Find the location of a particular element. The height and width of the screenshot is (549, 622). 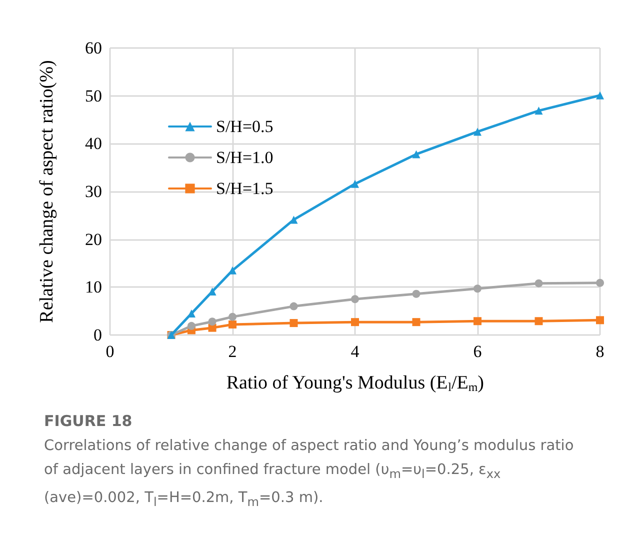

legend-label: S/H=1.0 is located at coordinates (245, 157).